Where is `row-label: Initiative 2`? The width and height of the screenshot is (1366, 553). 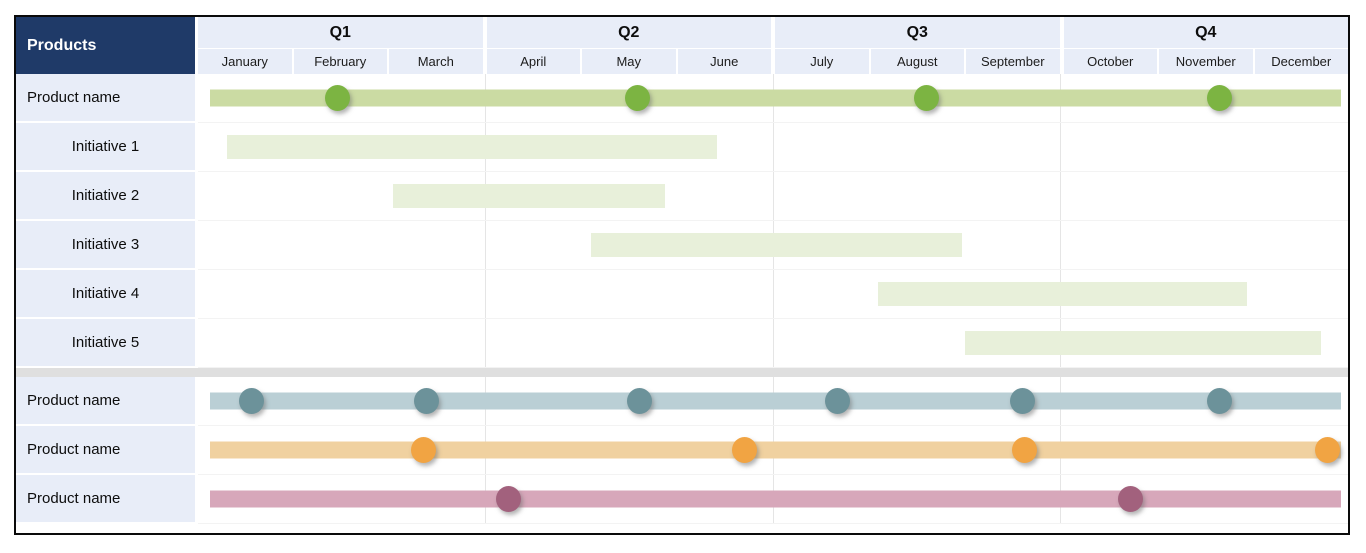
row-label: Initiative 2 is located at coordinates (107, 196).